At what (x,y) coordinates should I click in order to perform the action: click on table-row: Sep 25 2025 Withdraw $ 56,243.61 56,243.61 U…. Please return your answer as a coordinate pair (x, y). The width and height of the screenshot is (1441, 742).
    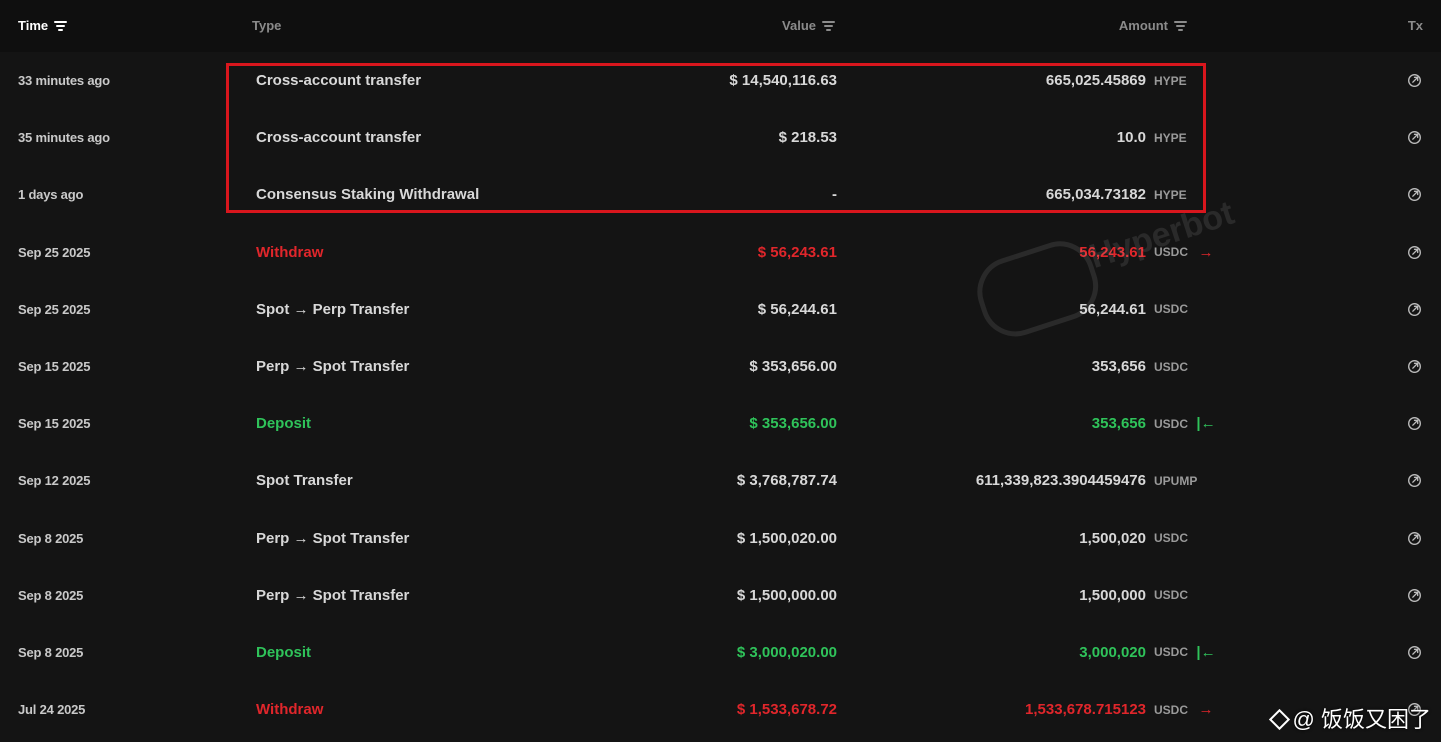
    Looking at the image, I should click on (720, 252).